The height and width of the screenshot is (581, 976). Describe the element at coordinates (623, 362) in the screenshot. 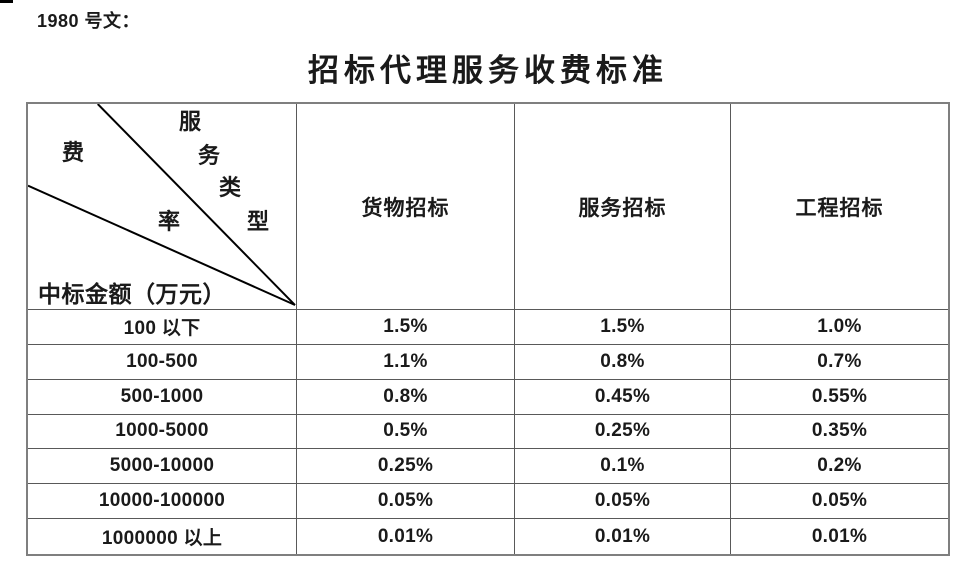

I see `services-rate-cell: 0.8%` at that location.